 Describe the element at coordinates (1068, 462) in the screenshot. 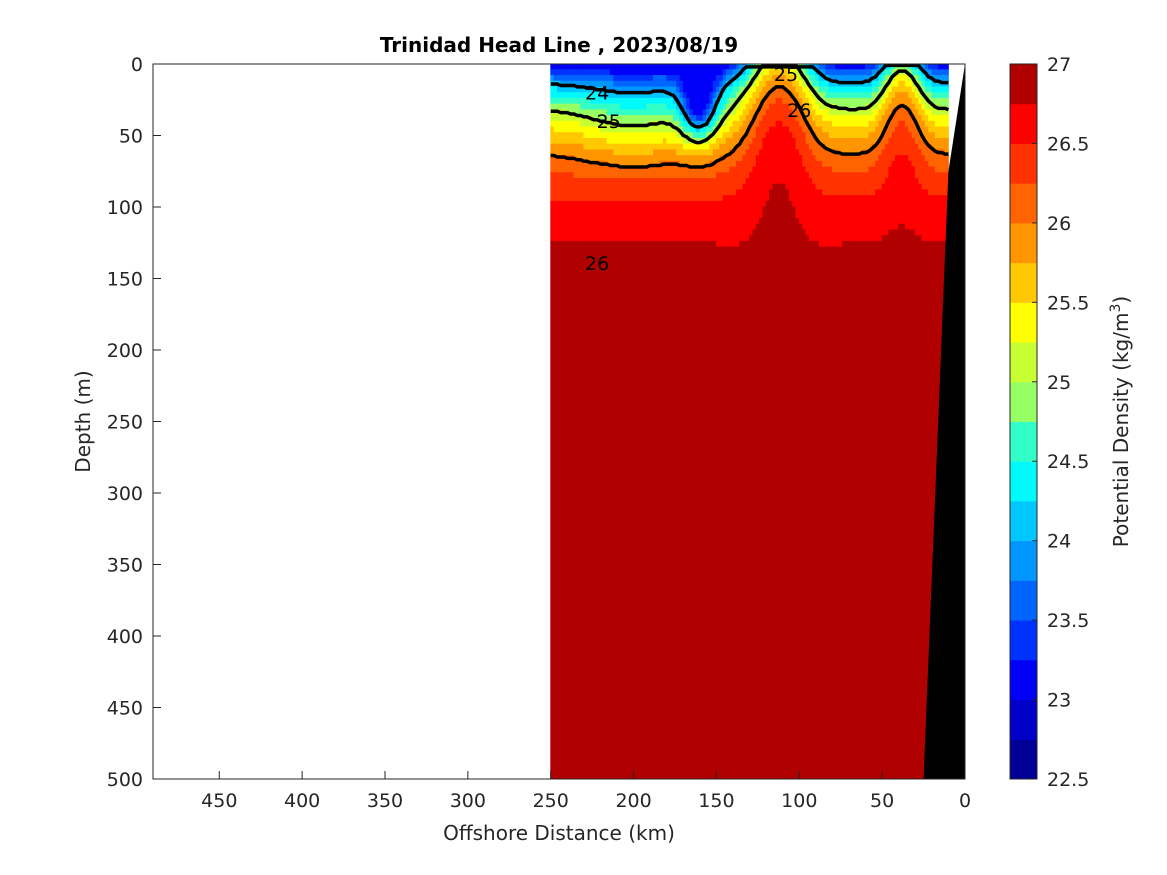

I see `colorbar-tick-label: 24.5` at that location.